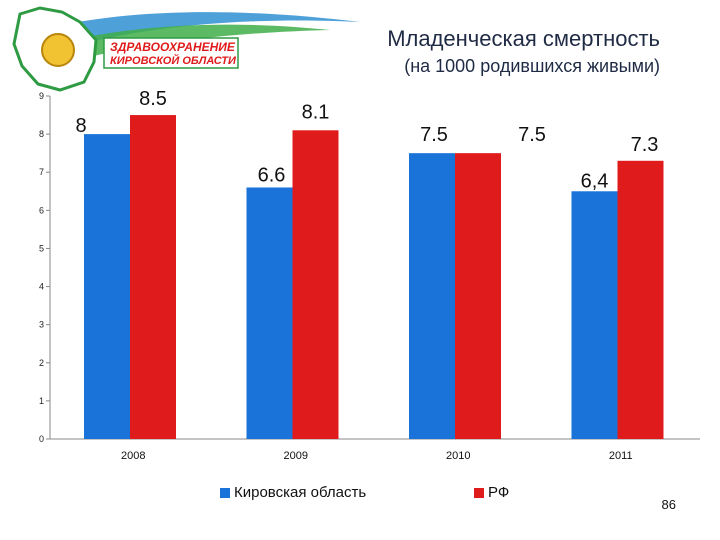 The width and height of the screenshot is (720, 540). I want to click on banner-ribbon-green, so click(190, 43).